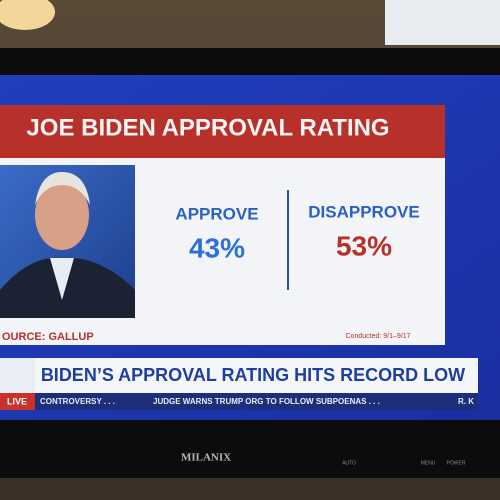 This screenshot has width=500, height=500. What do you see at coordinates (17, 375) in the screenshot?
I see `logo` at bounding box center [17, 375].